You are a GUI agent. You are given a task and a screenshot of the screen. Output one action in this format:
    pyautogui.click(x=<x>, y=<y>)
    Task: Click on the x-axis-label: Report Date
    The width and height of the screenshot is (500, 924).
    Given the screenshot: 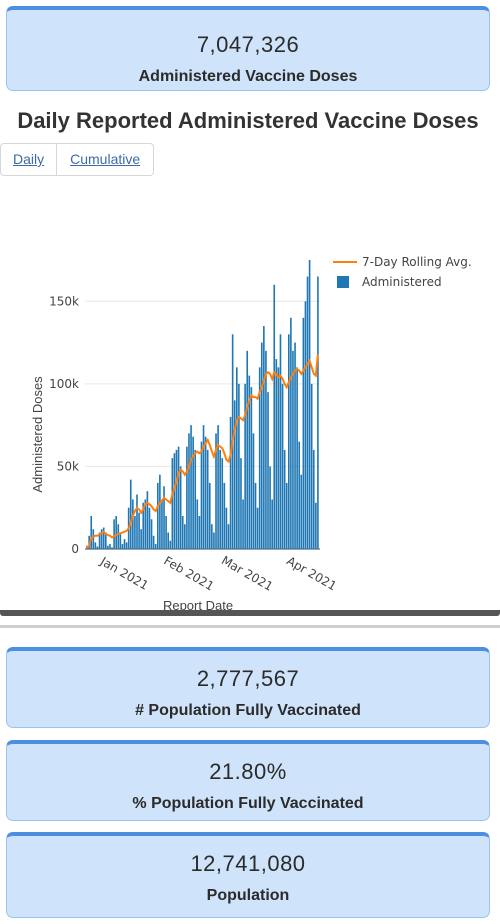 What is the action you would take?
    pyautogui.click(x=198, y=605)
    